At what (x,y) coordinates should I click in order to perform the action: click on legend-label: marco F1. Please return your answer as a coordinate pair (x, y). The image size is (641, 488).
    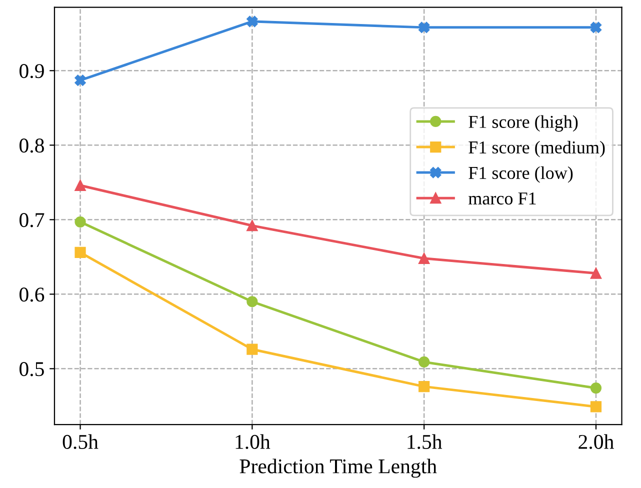
    Looking at the image, I should click on (502, 198).